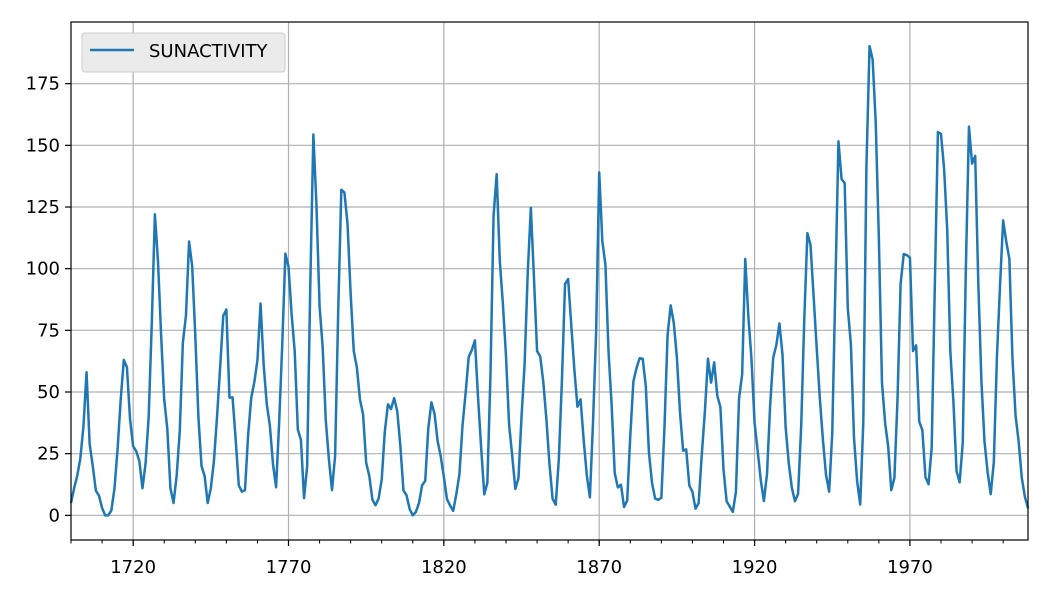 The width and height of the screenshot is (1050, 600). I want to click on y-tick-label: 125, so click(43, 207).